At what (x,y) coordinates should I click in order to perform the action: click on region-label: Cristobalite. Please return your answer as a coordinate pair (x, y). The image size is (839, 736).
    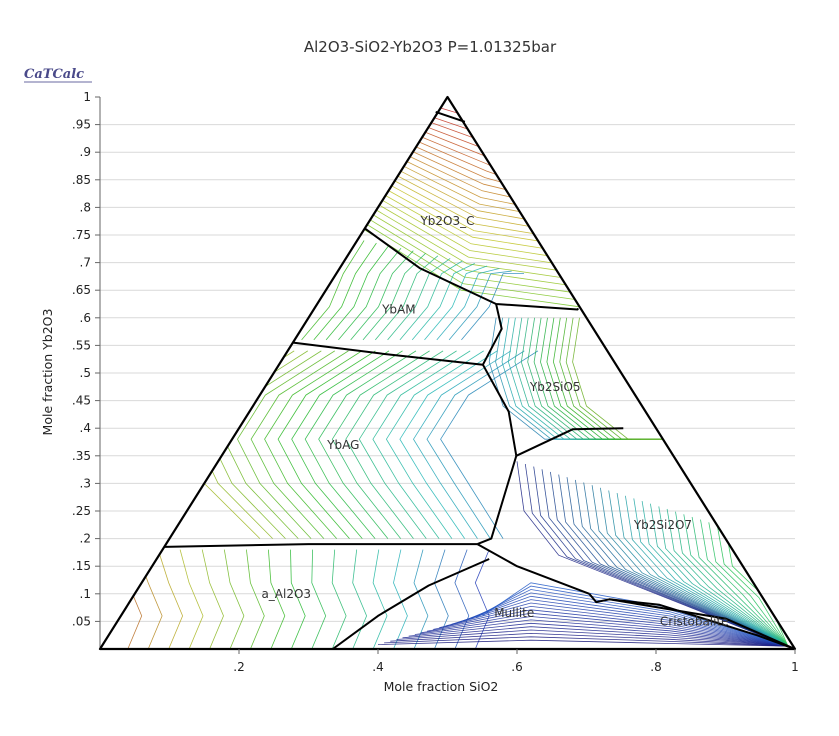
    Looking at the image, I should click on (694, 621).